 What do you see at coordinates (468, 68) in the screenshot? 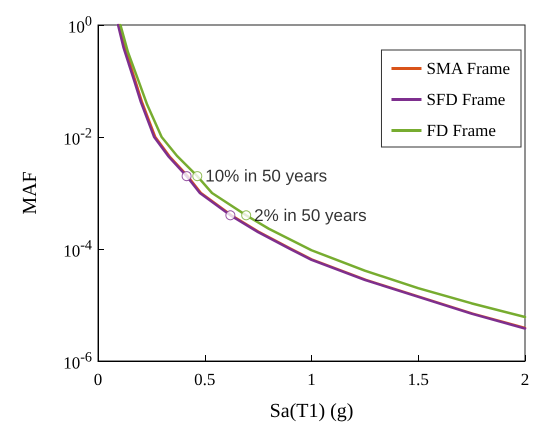
I see `legend-label: SMA Frame` at bounding box center [468, 68].